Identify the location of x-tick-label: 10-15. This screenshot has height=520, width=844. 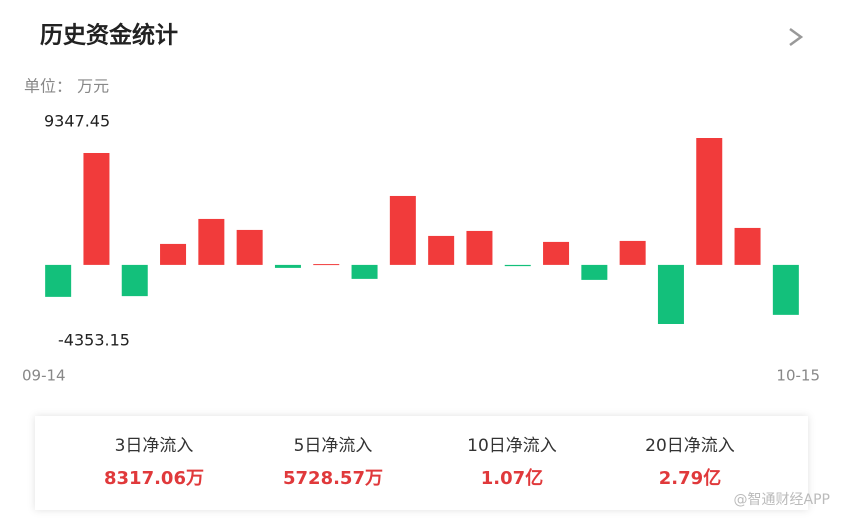
(798, 376).